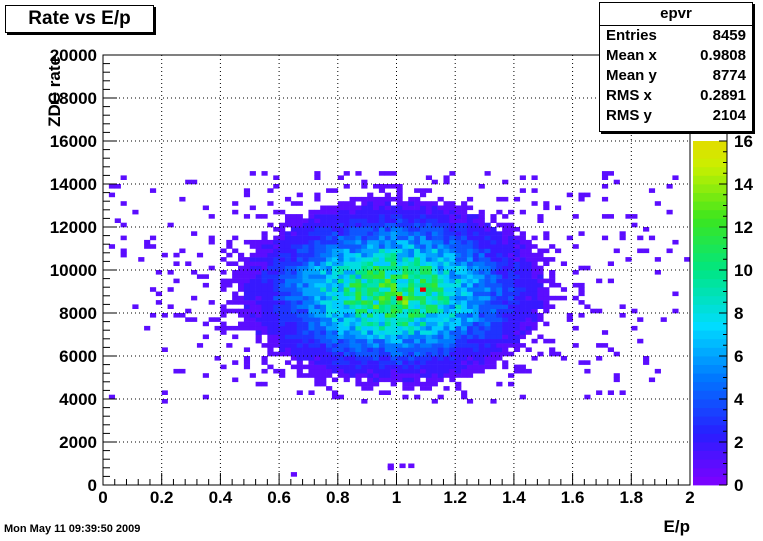 The height and width of the screenshot is (541, 763). I want to click on stats-row-mean-x: Mean x 0.9808, so click(676, 56).